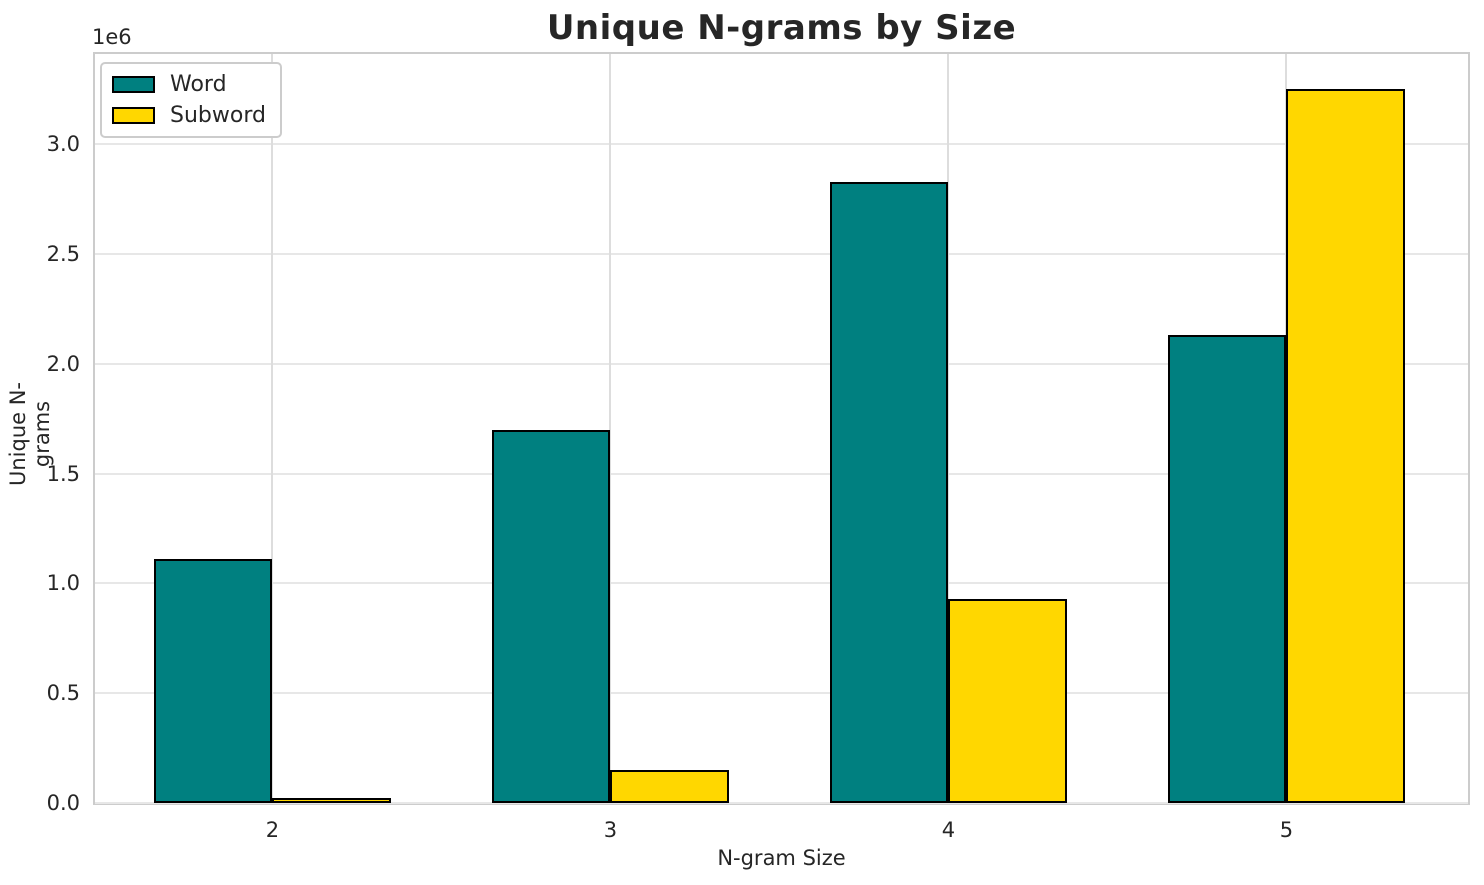  I want to click on y-tick-label: 1.0, so click(63, 583).